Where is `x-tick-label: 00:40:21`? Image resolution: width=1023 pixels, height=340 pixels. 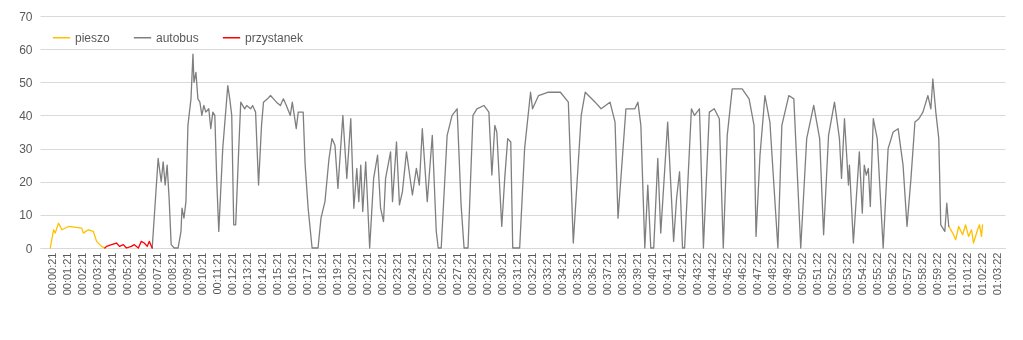
x-tick-label: 00:40:21 is located at coordinates (652, 274).